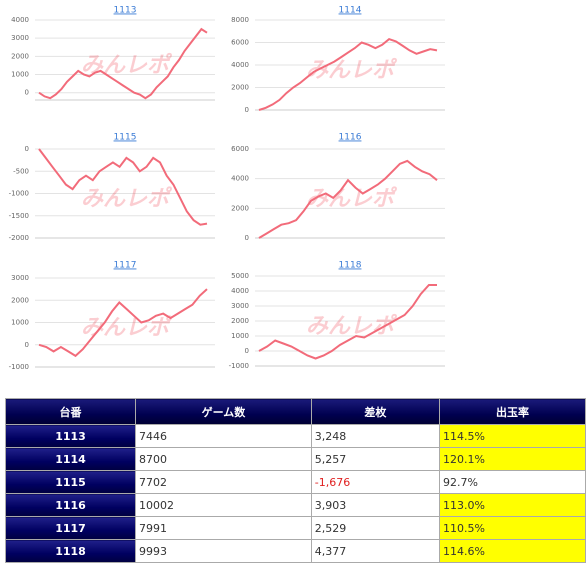  What do you see at coordinates (19, 216) in the screenshot?
I see `y-tick-label: -1500` at bounding box center [19, 216].